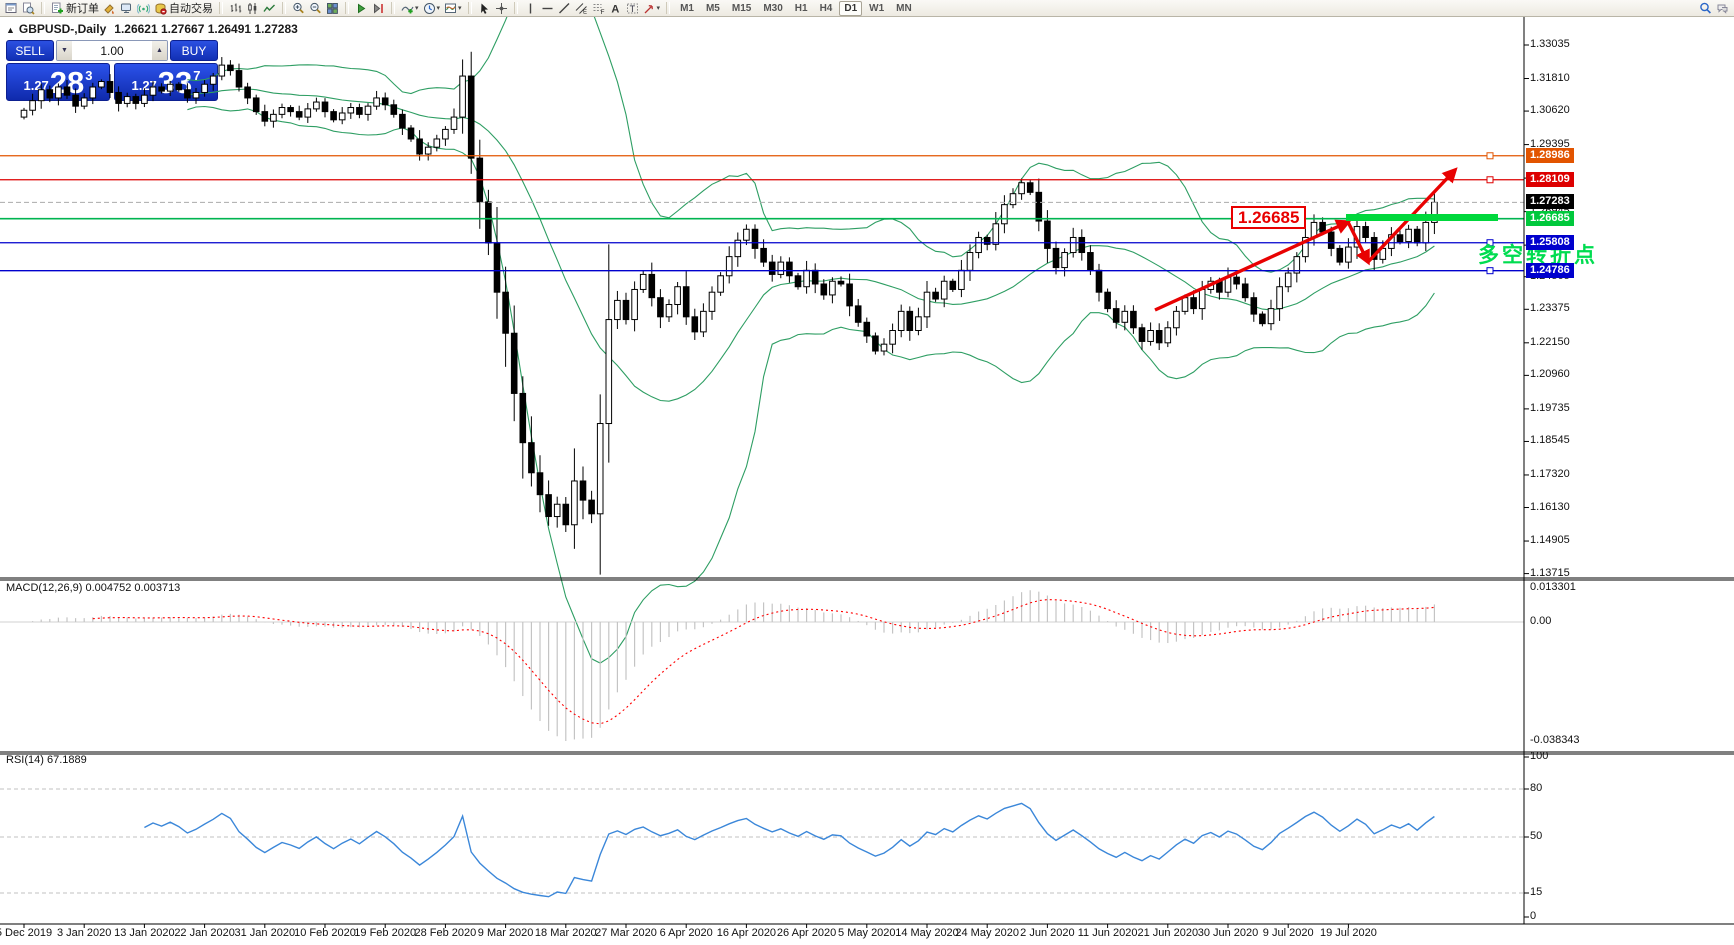 The image size is (1734, 945). I want to click on zoom-out-button, so click(315, 8).